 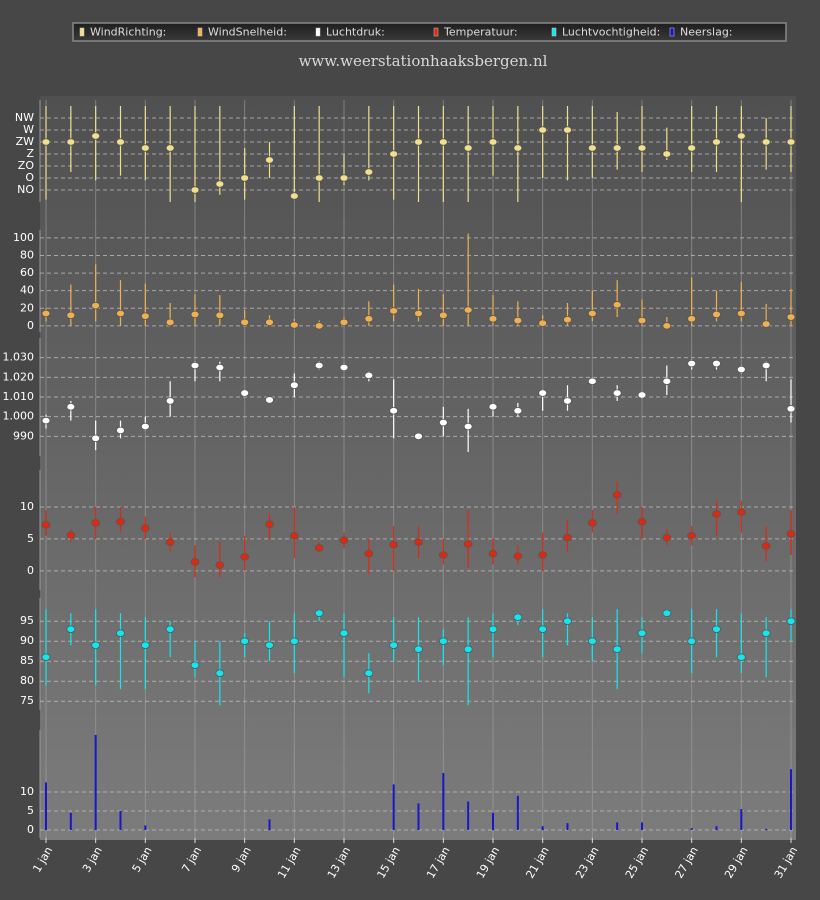 I want to click on x-tick-label: 9 jan, so click(x=241, y=859).